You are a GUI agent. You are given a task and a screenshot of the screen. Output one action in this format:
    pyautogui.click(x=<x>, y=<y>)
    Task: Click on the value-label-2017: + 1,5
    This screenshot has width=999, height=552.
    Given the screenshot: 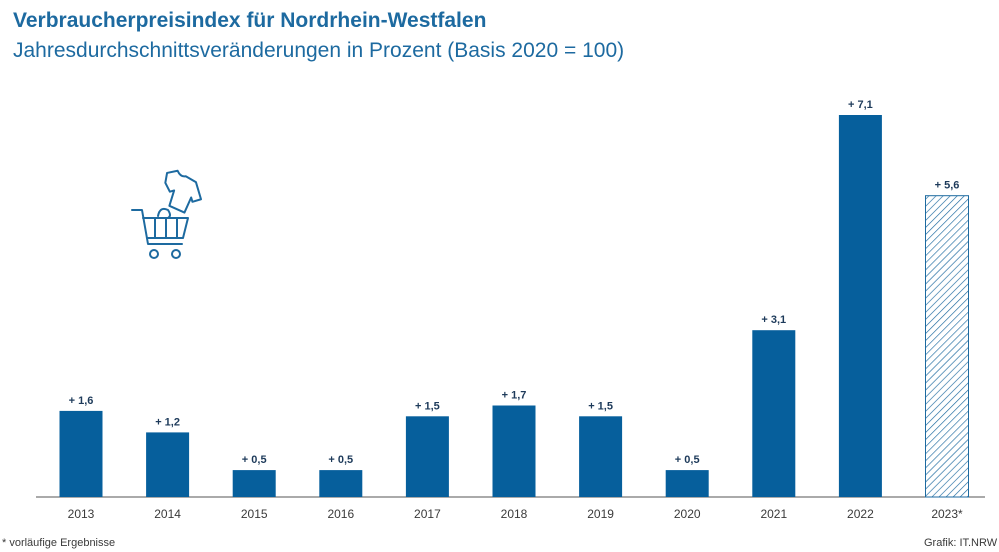 What is the action you would take?
    pyautogui.click(x=427, y=406)
    